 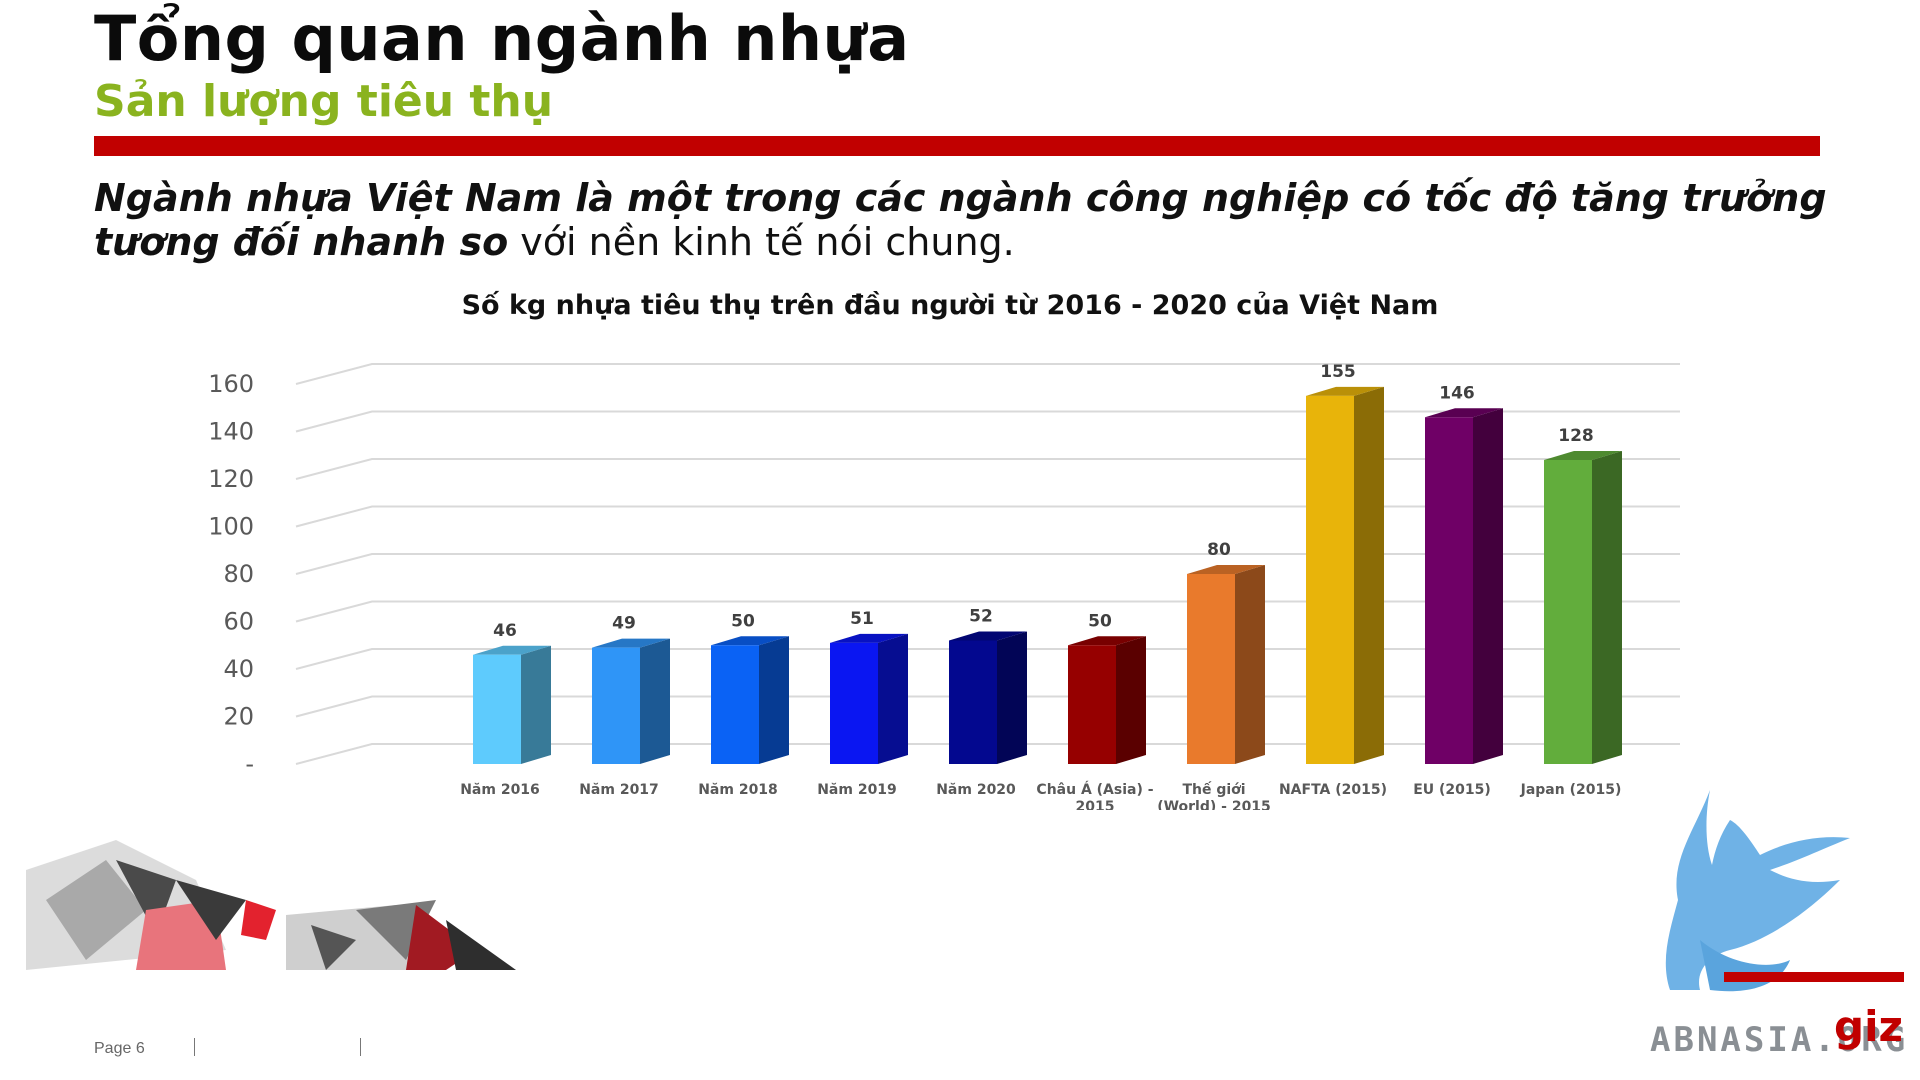 I want to click on data-labels: 46 49 50 51 52 50 80 155 146 128, so click(x=1043, y=501).